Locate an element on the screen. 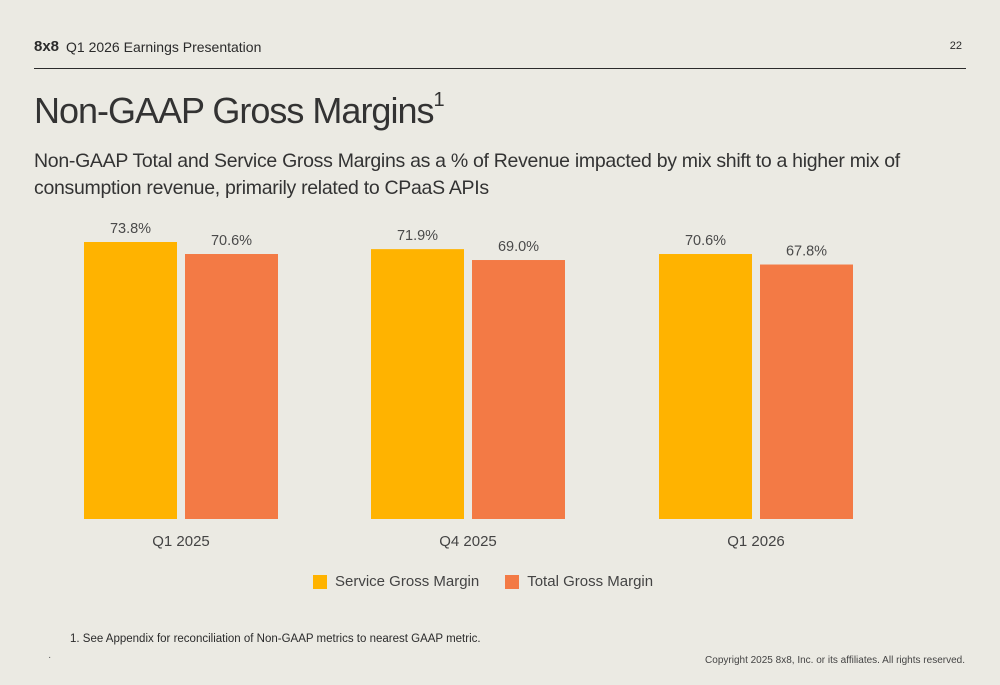 This screenshot has height=685, width=1000. chart-legend: Service Gross Margin Total Gross Margin is located at coordinates (496, 581).